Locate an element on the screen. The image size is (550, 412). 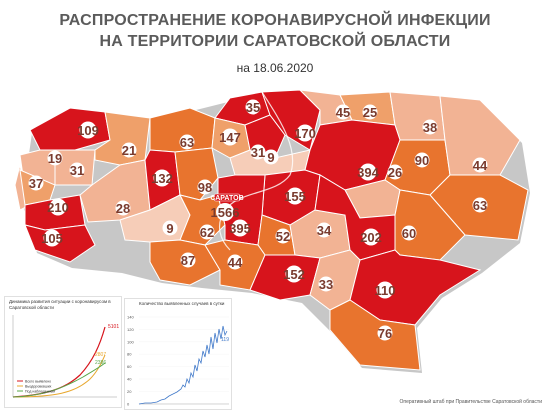
case-count-value: 35 is located at coordinates (253, 107).